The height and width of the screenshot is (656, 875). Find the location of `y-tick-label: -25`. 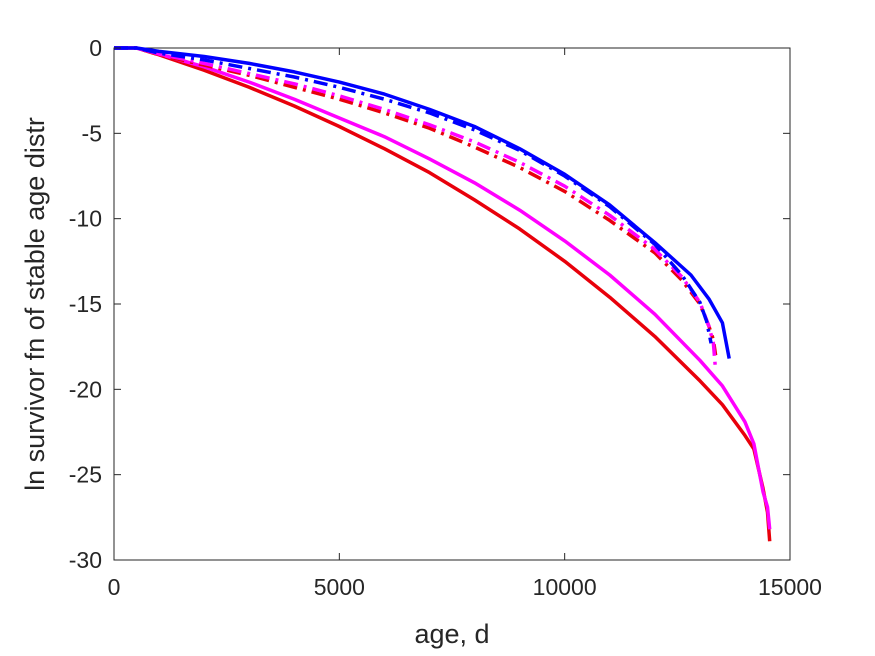

y-tick-label: -25 is located at coordinates (85, 475).